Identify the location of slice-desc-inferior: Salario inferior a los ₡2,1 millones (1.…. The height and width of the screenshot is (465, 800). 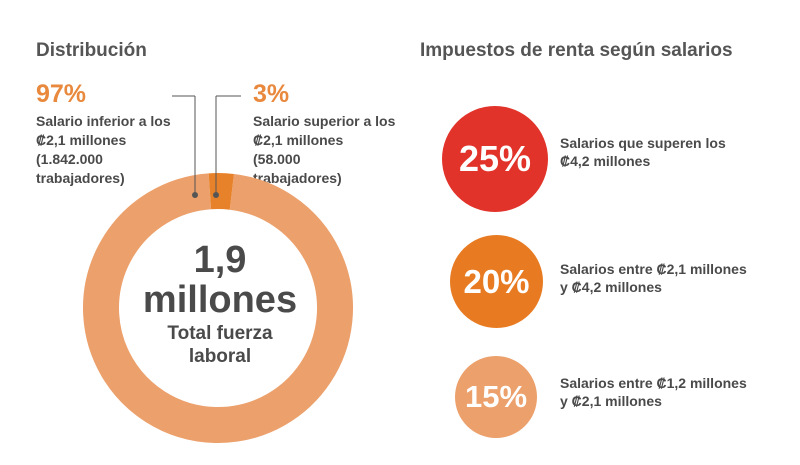
(103, 150).